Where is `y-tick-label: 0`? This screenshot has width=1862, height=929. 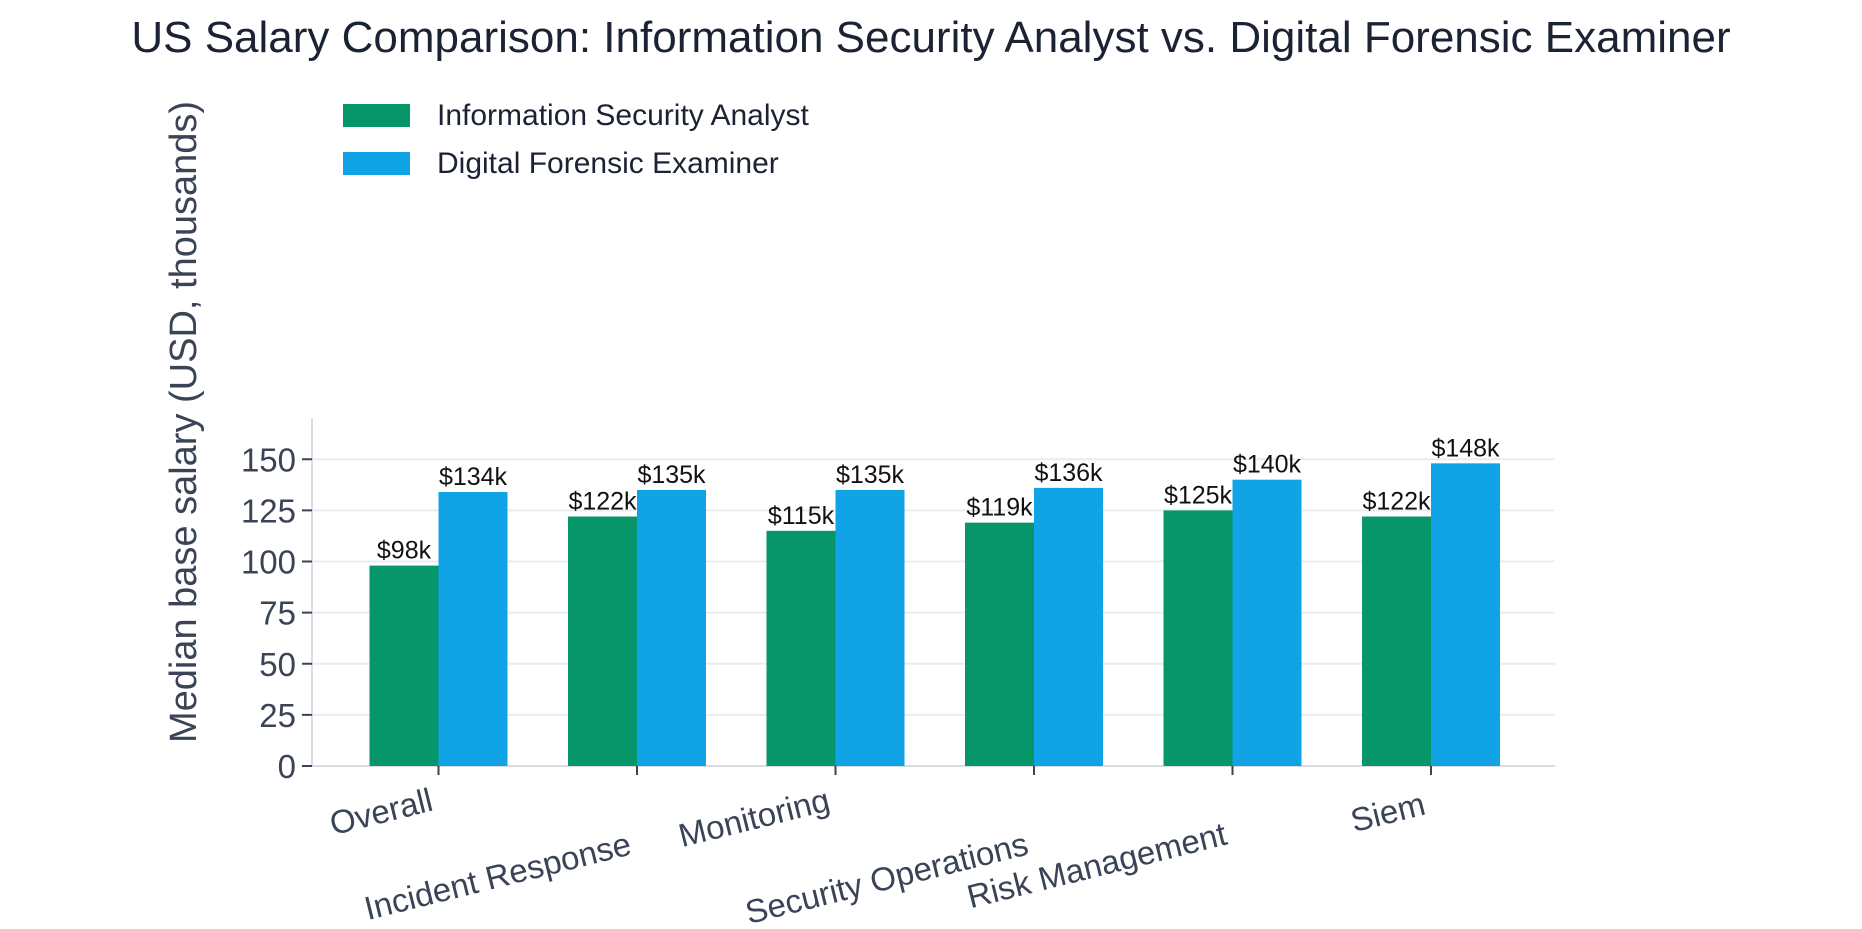 y-tick-label: 0 is located at coordinates (287, 766).